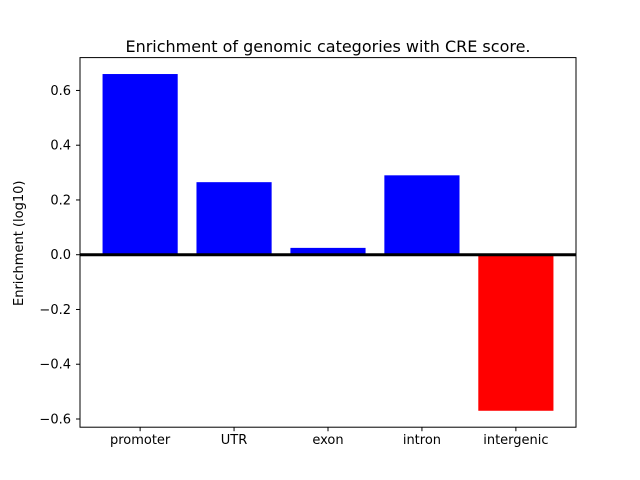 The width and height of the screenshot is (640, 480). What do you see at coordinates (60, 146) in the screenshot?
I see `y-tick-label: 0.4` at bounding box center [60, 146].